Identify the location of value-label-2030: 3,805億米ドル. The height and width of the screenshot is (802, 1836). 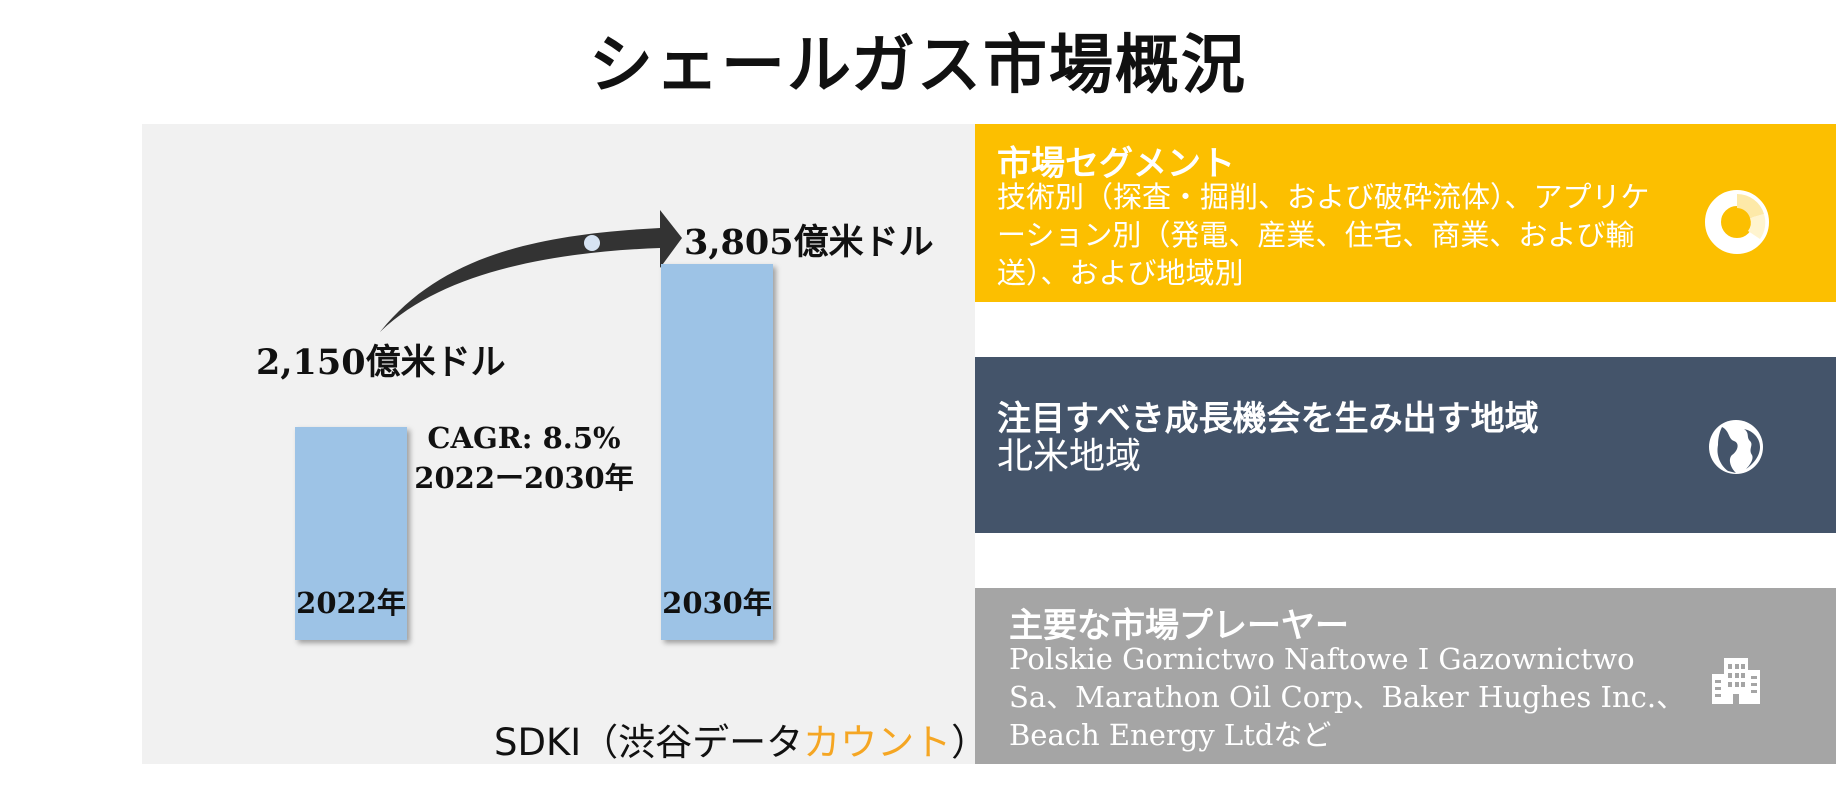
(809, 242).